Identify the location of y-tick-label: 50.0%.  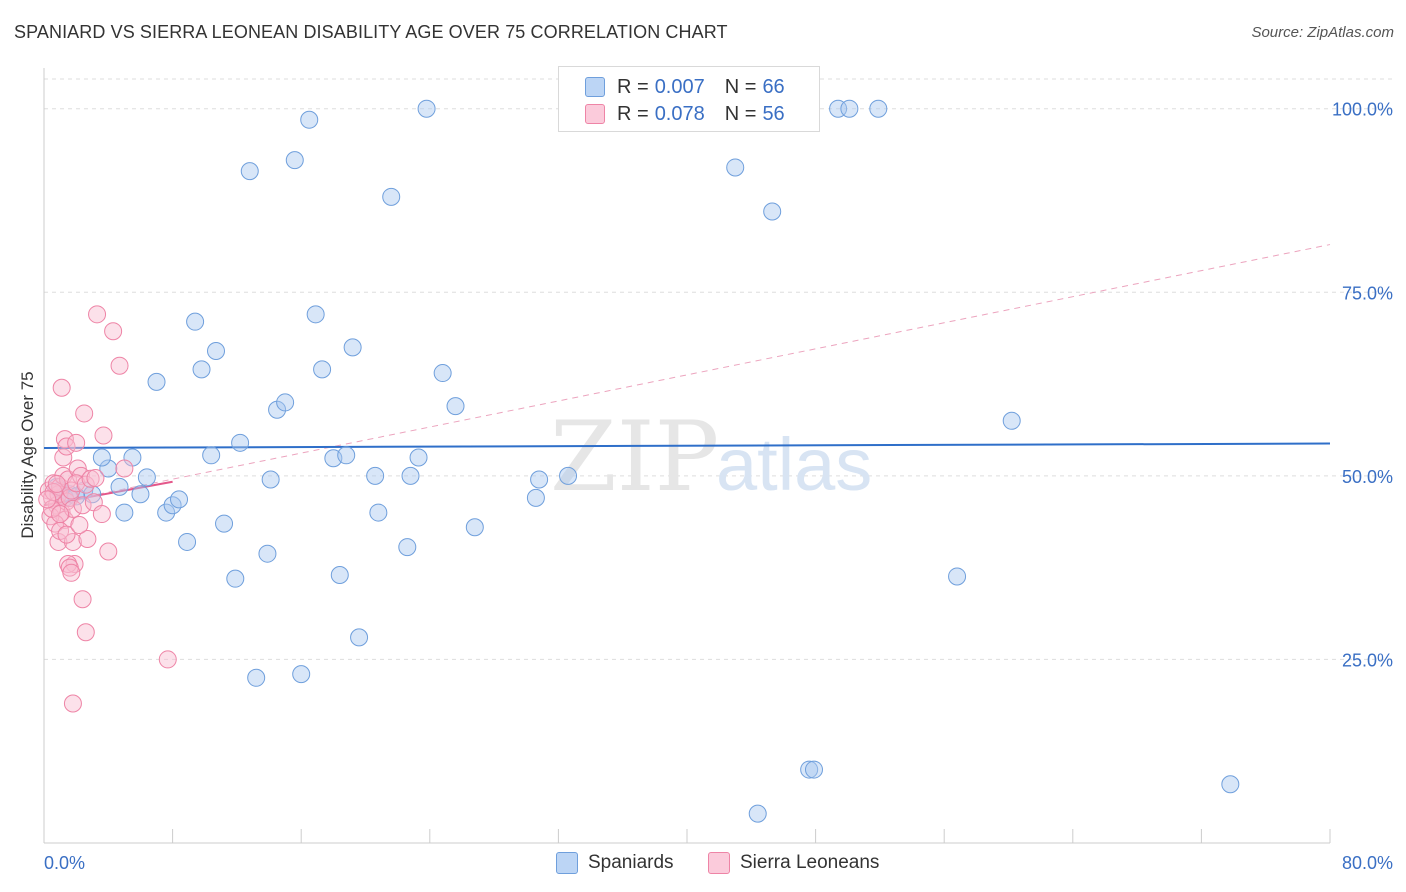
(1367, 477).